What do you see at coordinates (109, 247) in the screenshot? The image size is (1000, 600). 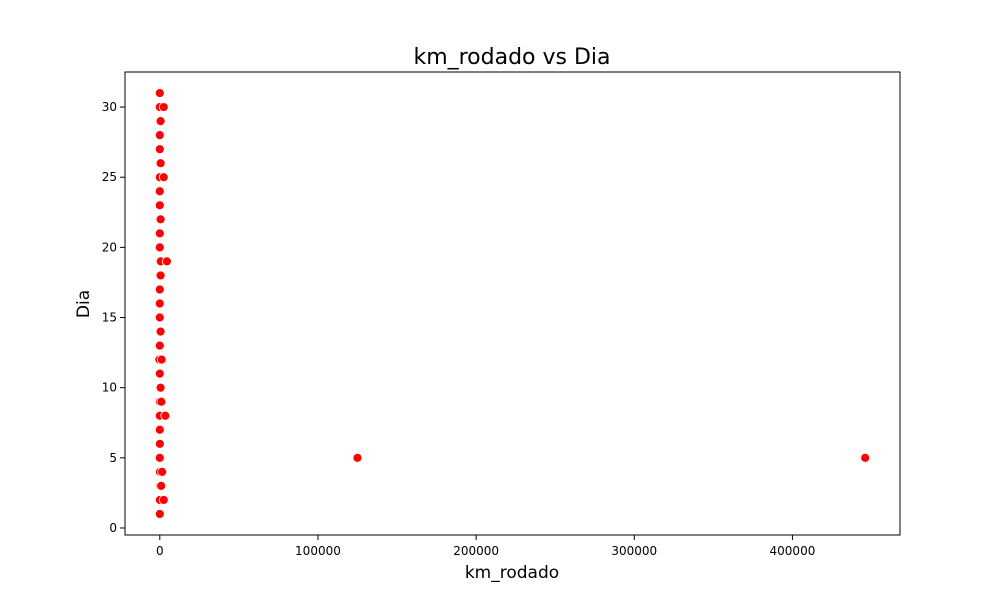 I see `y-tick-label: 20` at bounding box center [109, 247].